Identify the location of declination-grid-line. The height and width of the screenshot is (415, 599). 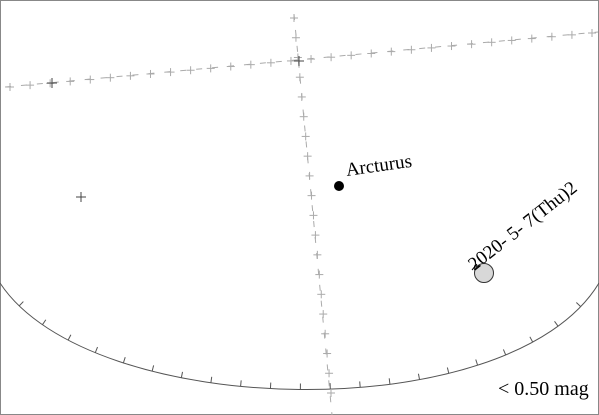
(301, 59).